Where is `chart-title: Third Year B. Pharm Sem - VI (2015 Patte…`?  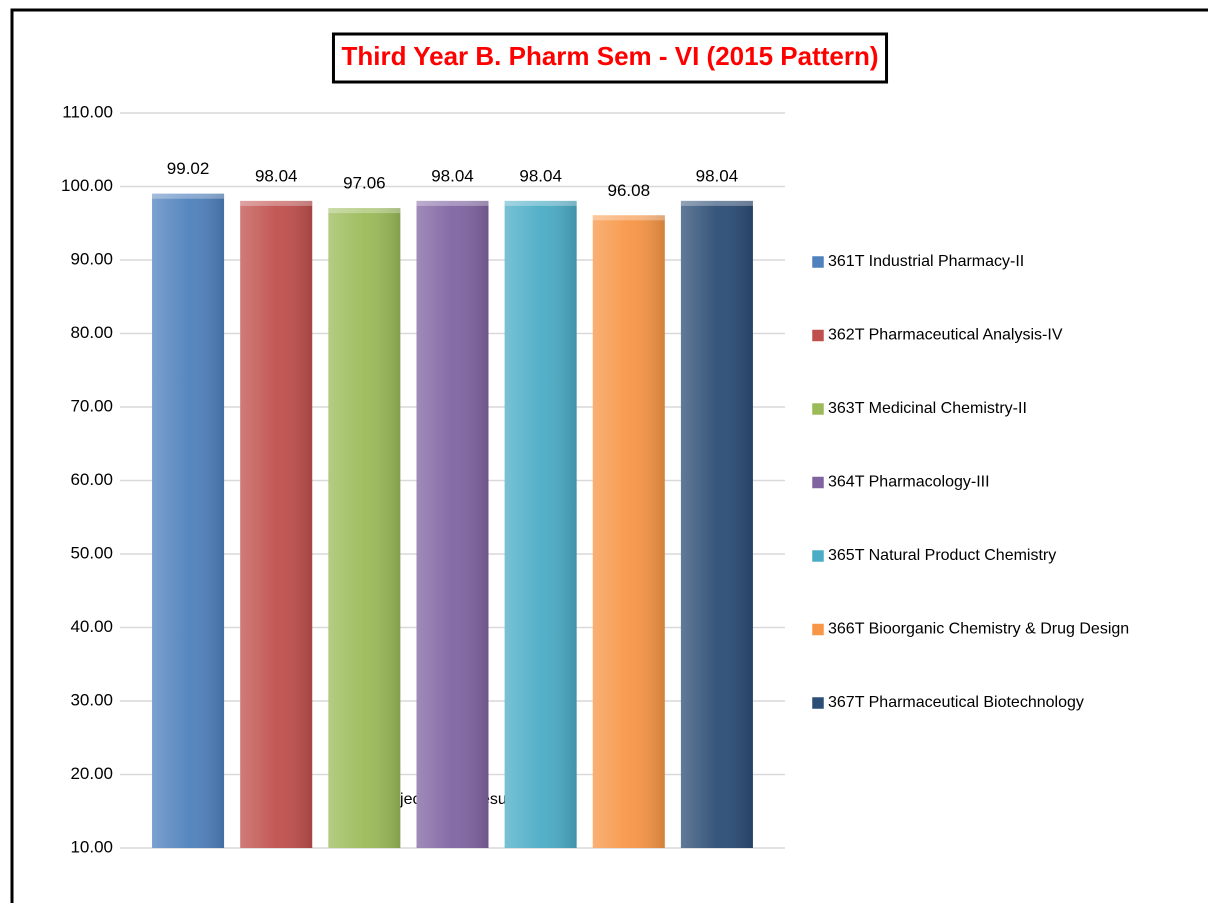 chart-title: Third Year B. Pharm Sem - VI (2015 Patte… is located at coordinates (609, 56).